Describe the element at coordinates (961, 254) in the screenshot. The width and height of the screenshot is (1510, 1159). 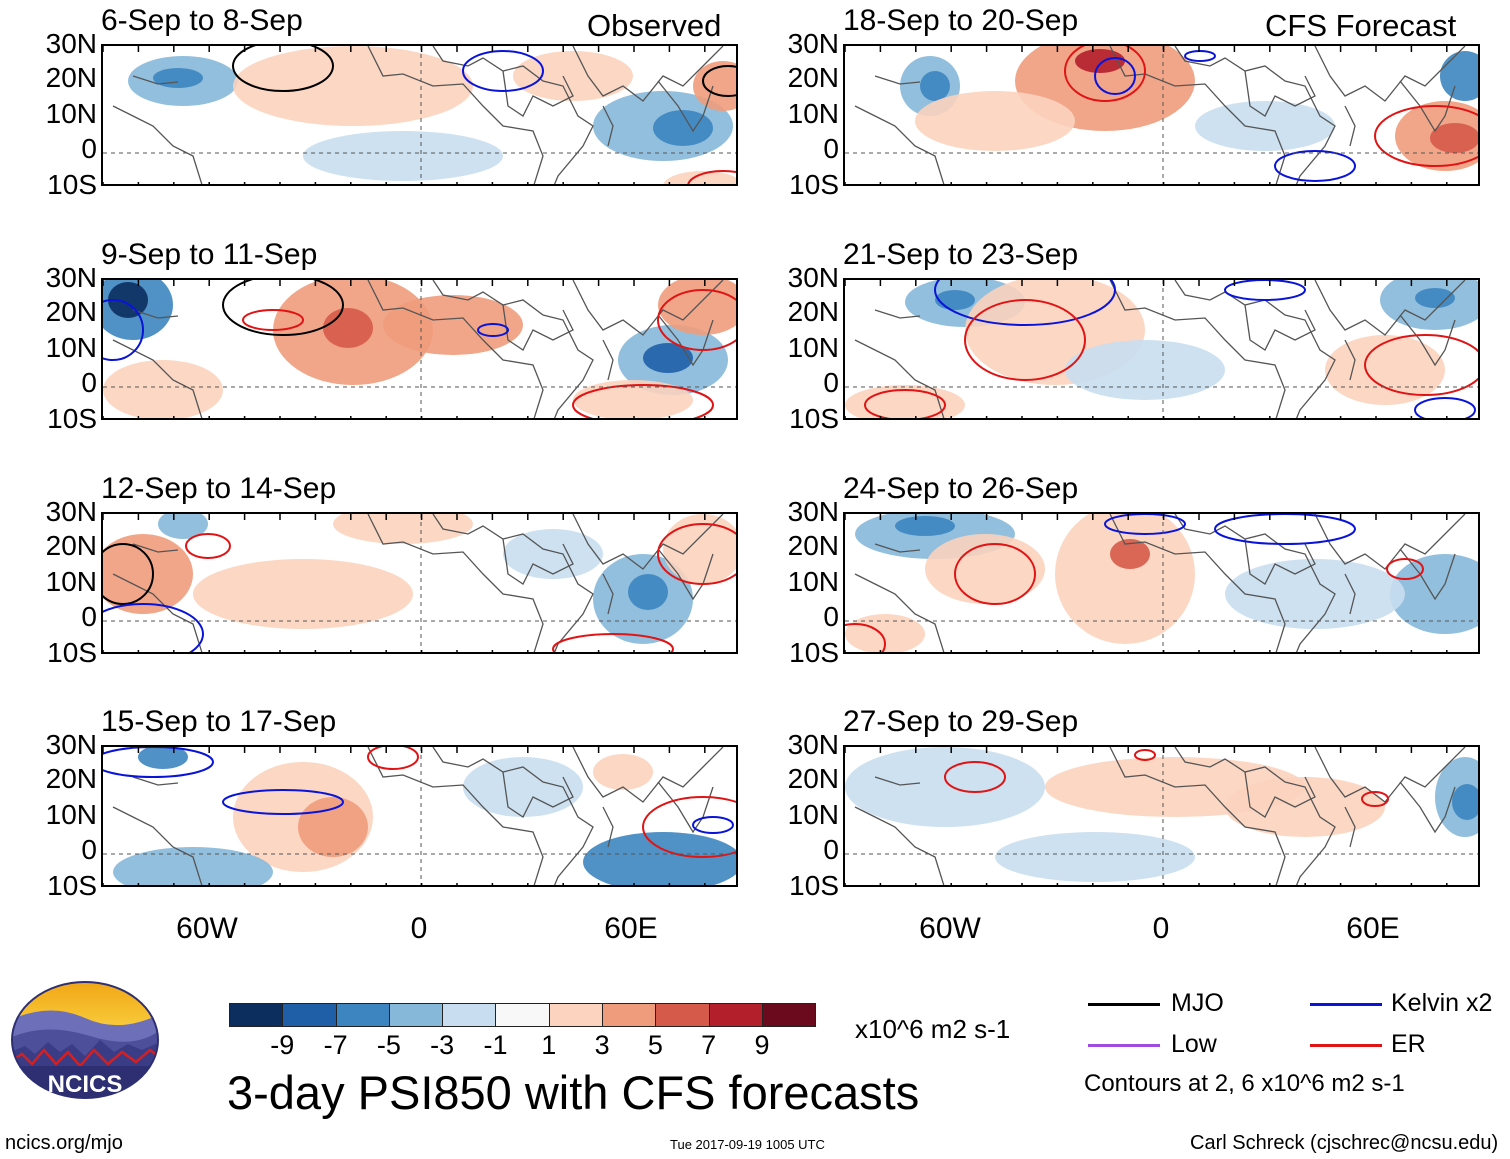
I see `panel-title: 21-Sep to 23-Sep` at that location.